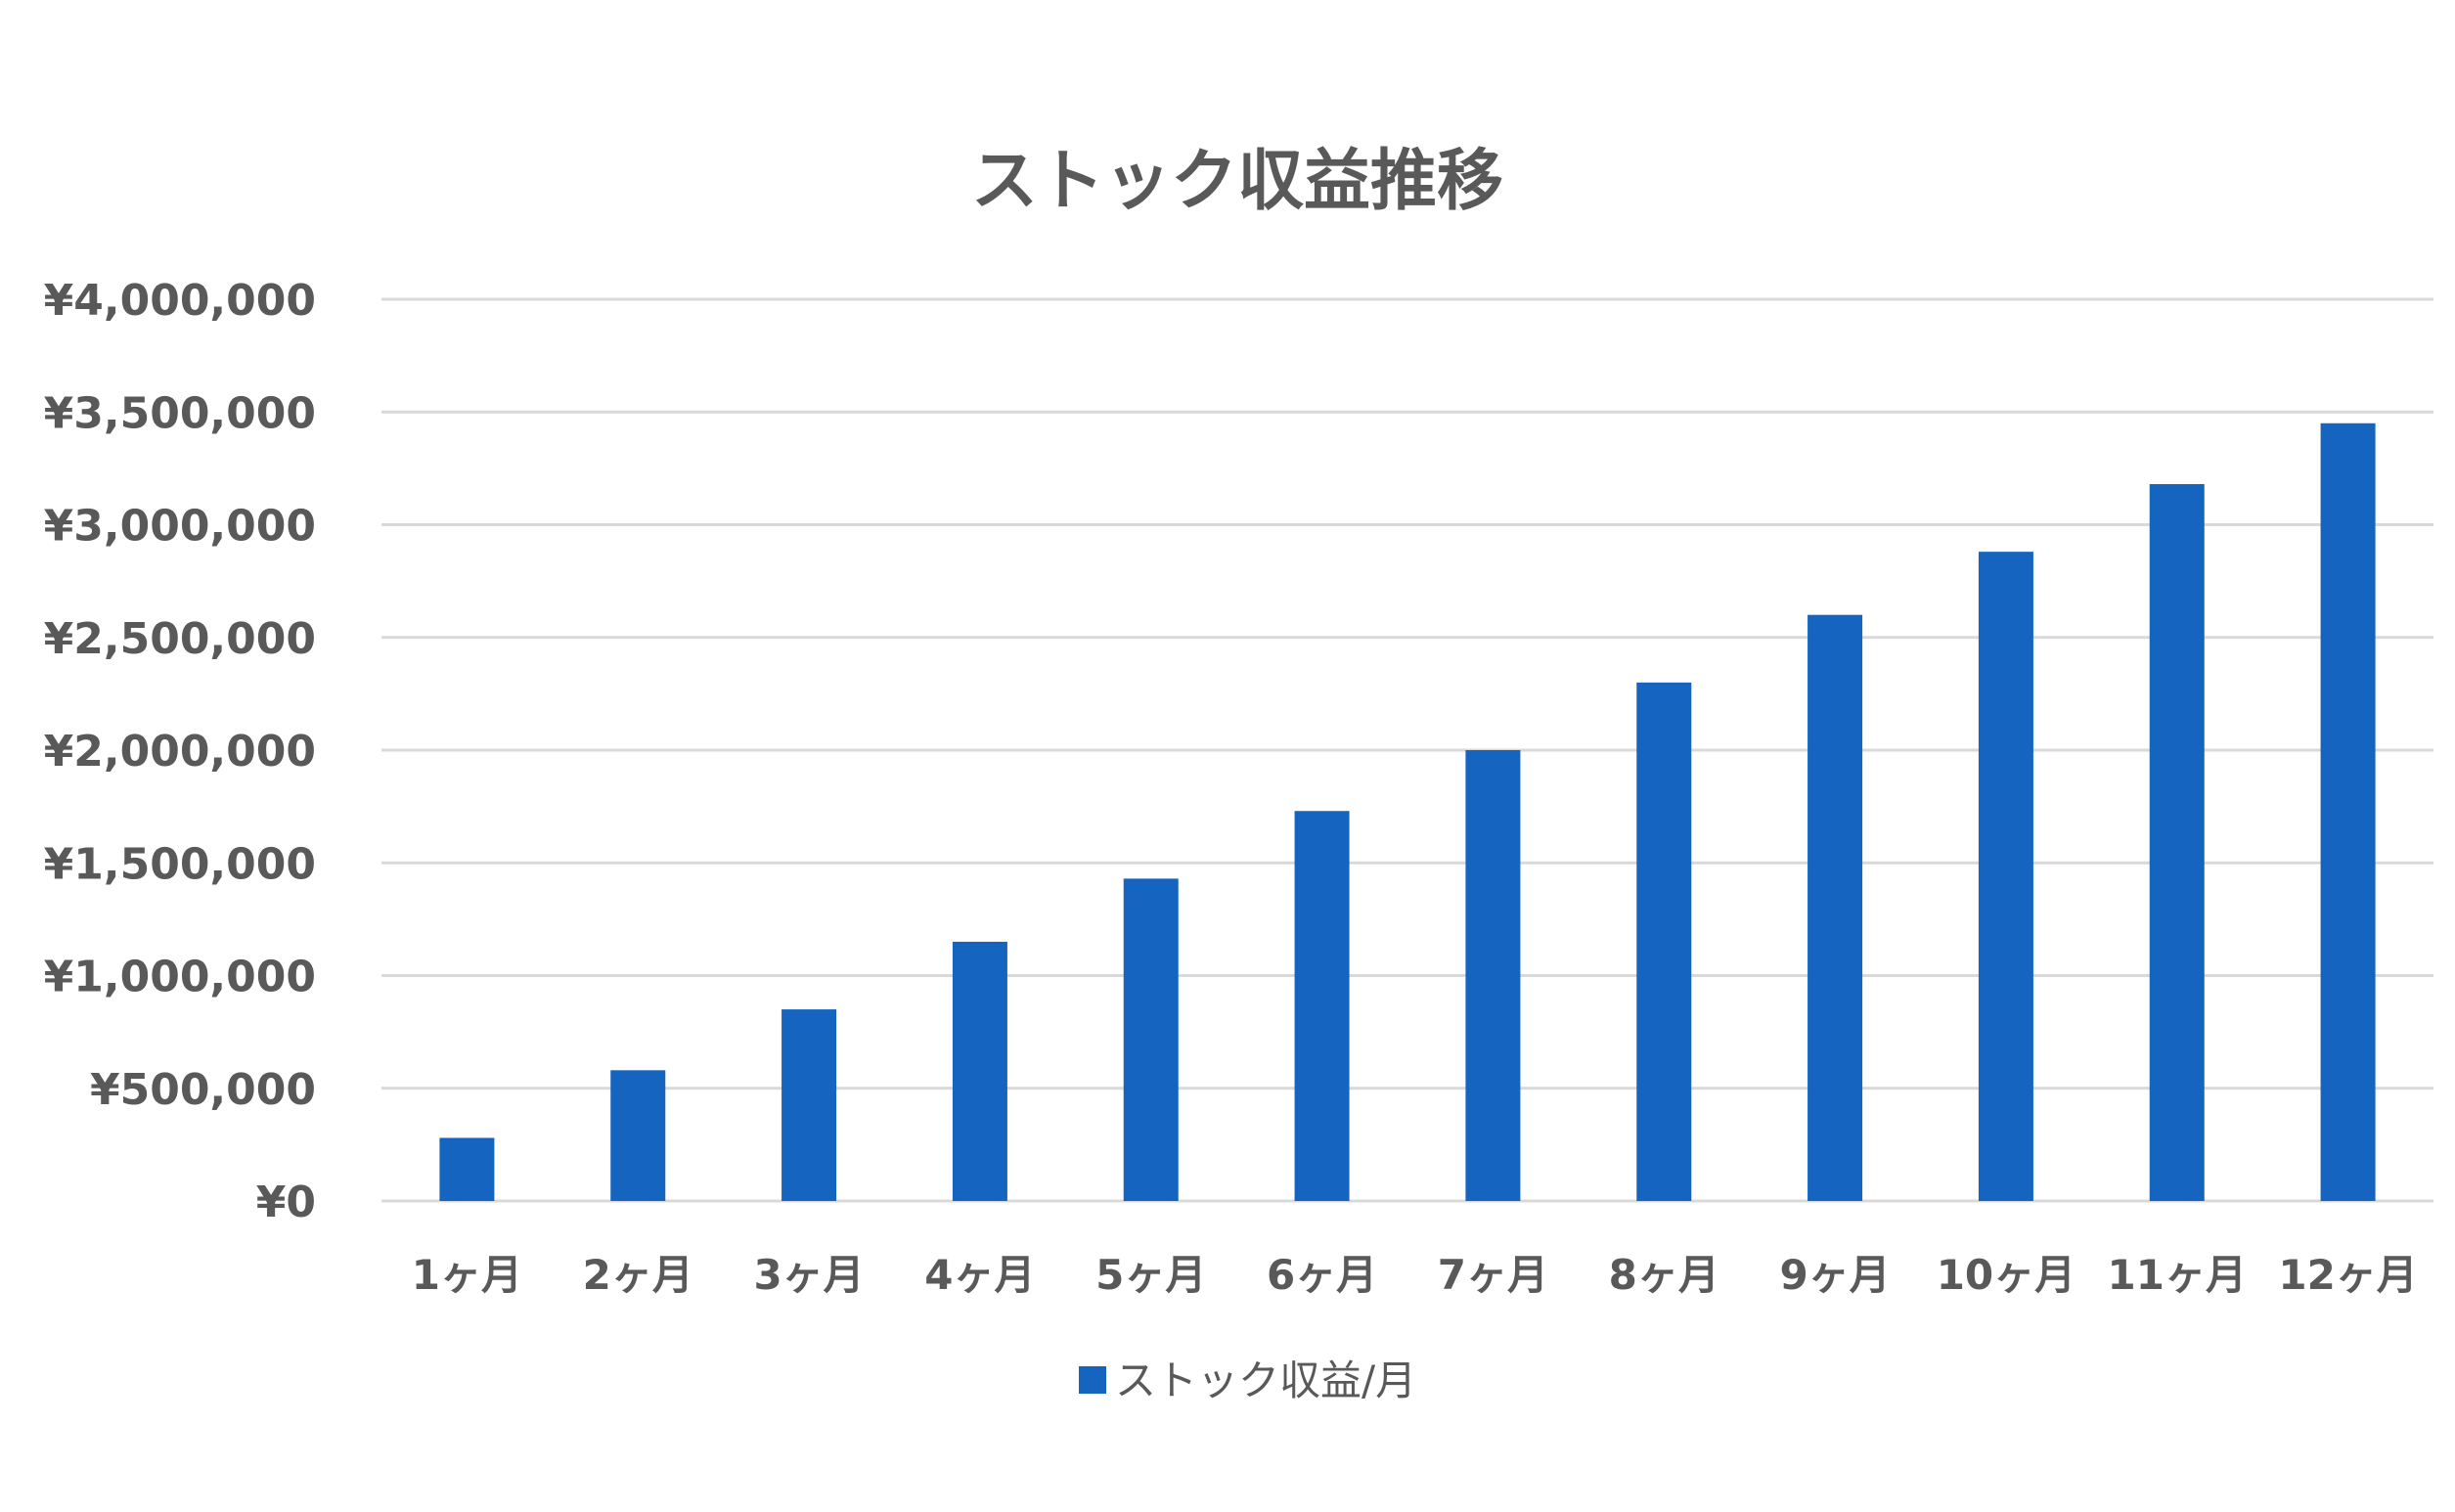 The width and height of the screenshot is (2455, 1512). Describe the element at coordinates (286, 1203) in the screenshot. I see `y-tick-label: ¥0` at that location.